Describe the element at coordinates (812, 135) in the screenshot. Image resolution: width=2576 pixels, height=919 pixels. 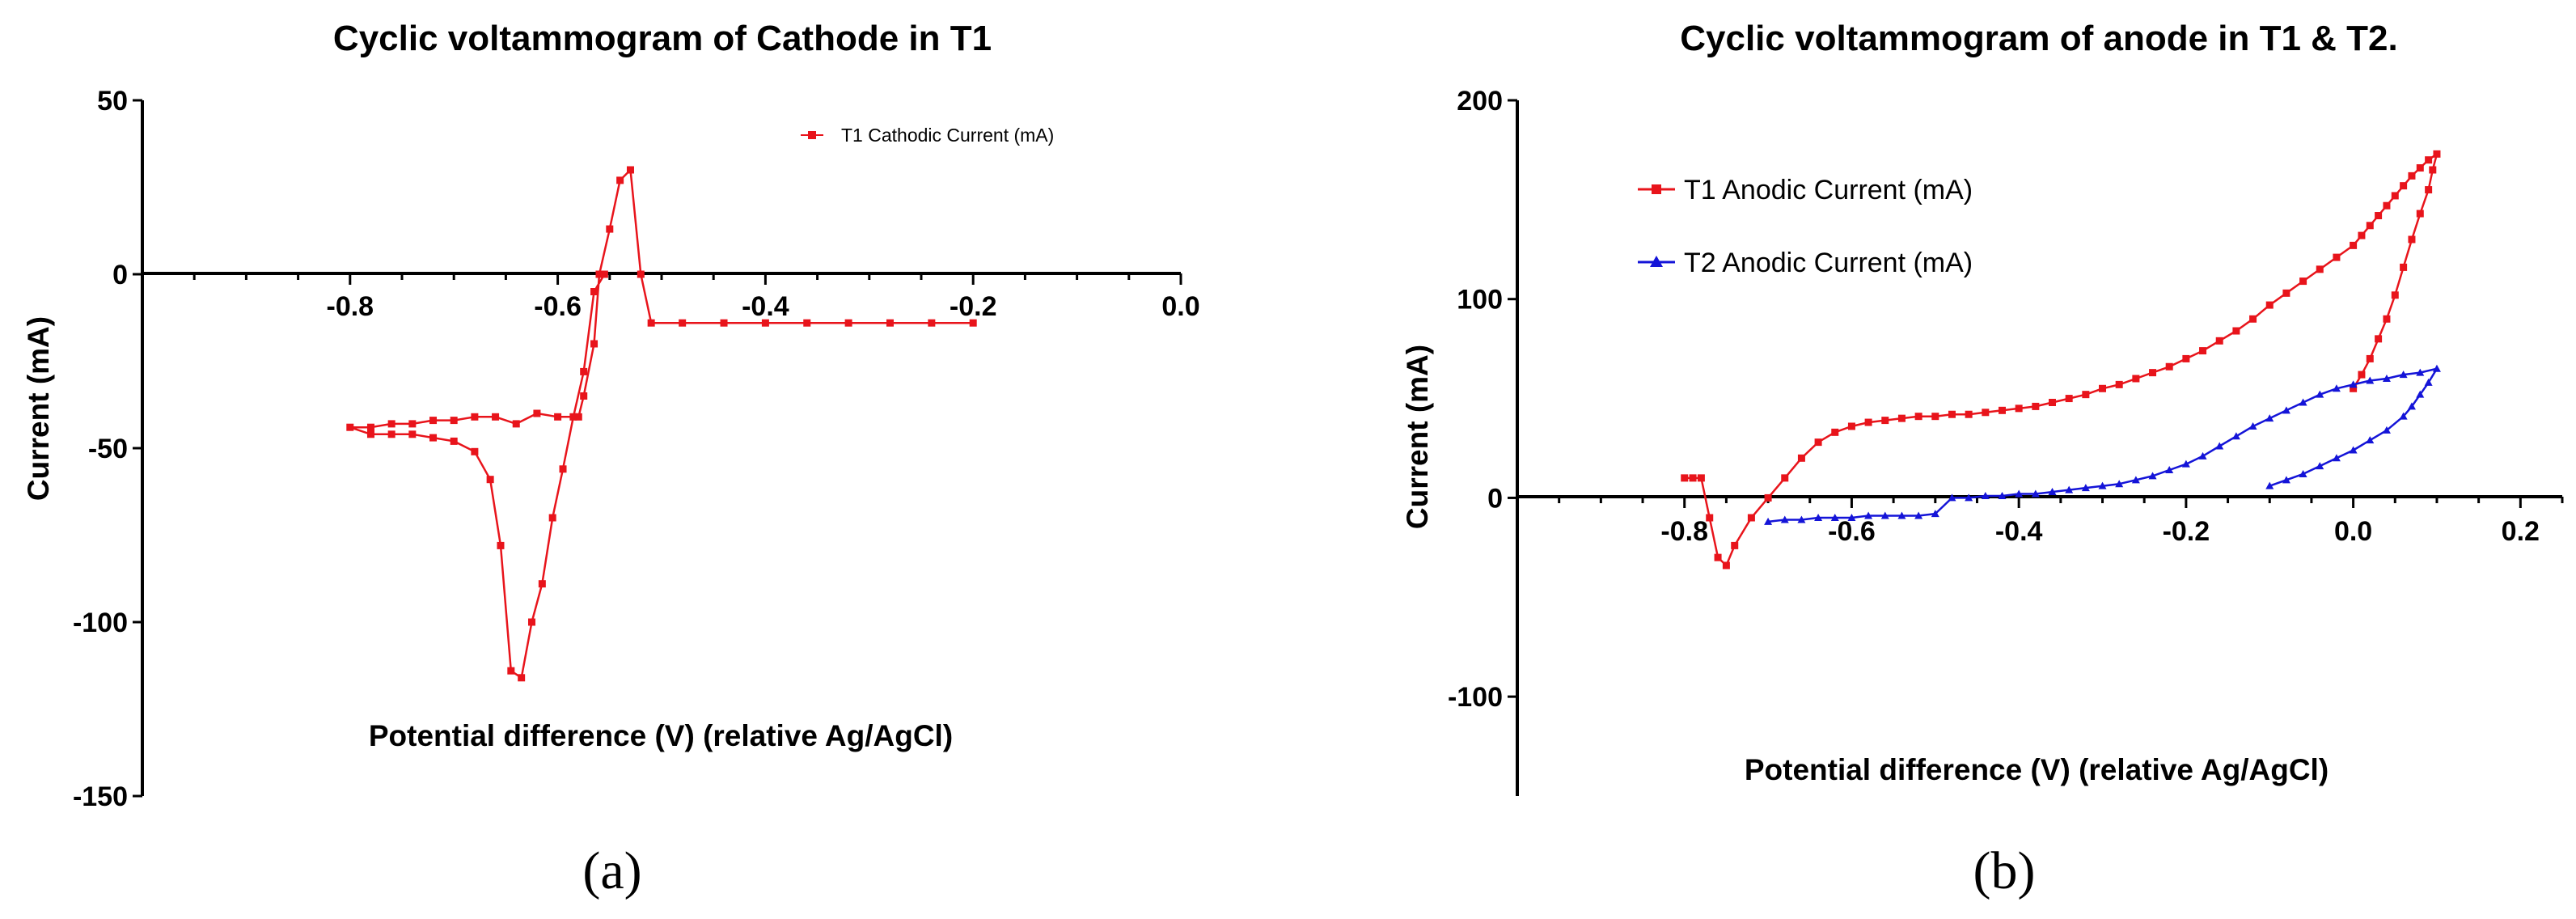
I see `chart-a-legend-marker` at that location.